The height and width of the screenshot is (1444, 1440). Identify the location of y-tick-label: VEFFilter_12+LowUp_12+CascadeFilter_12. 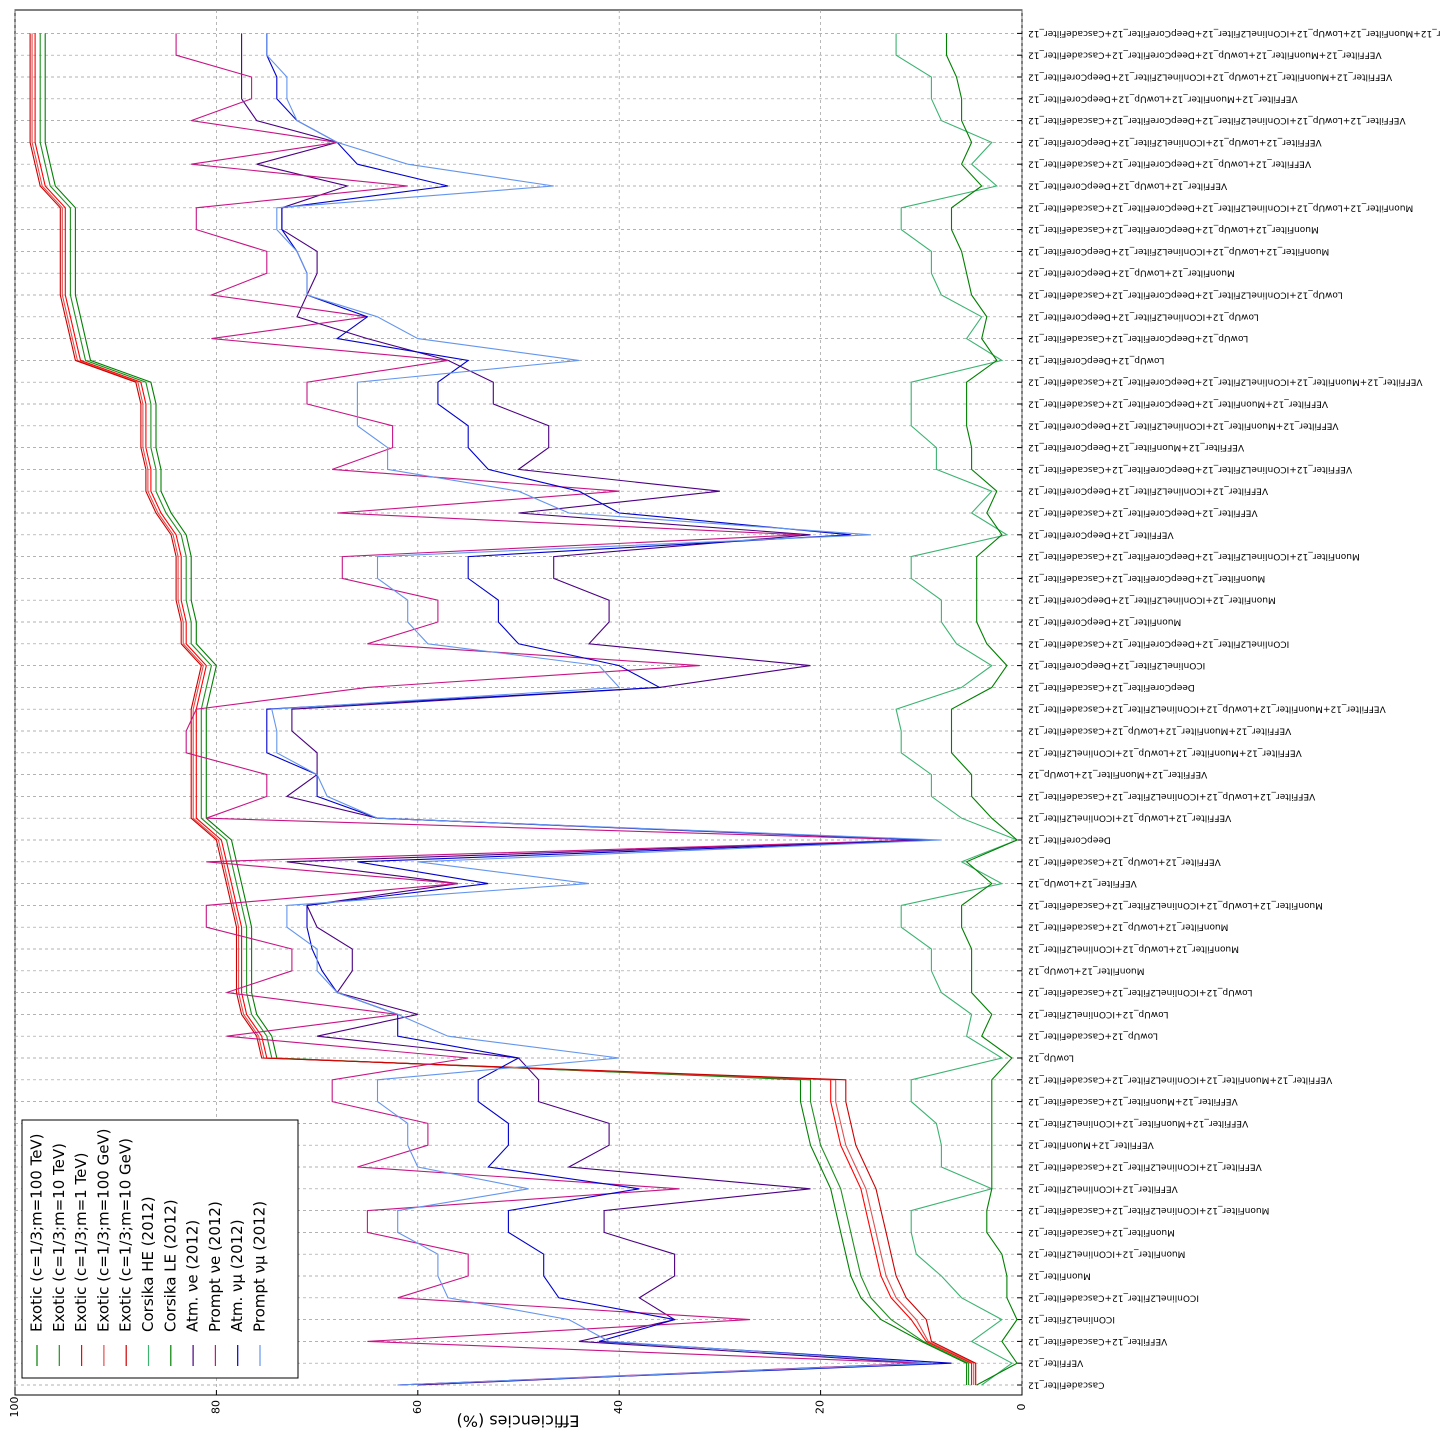
(1124, 861).